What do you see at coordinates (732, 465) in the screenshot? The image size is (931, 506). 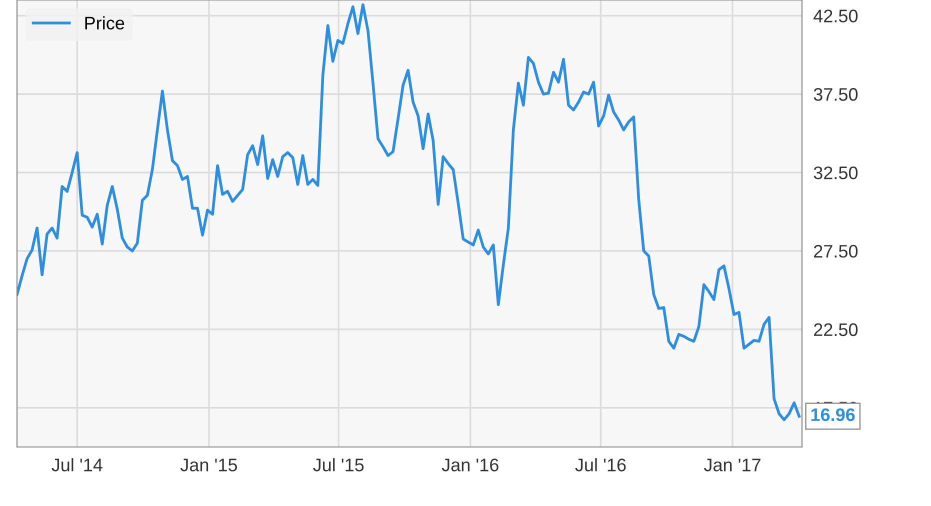 I see `x-tick-label: Jan '17` at bounding box center [732, 465].